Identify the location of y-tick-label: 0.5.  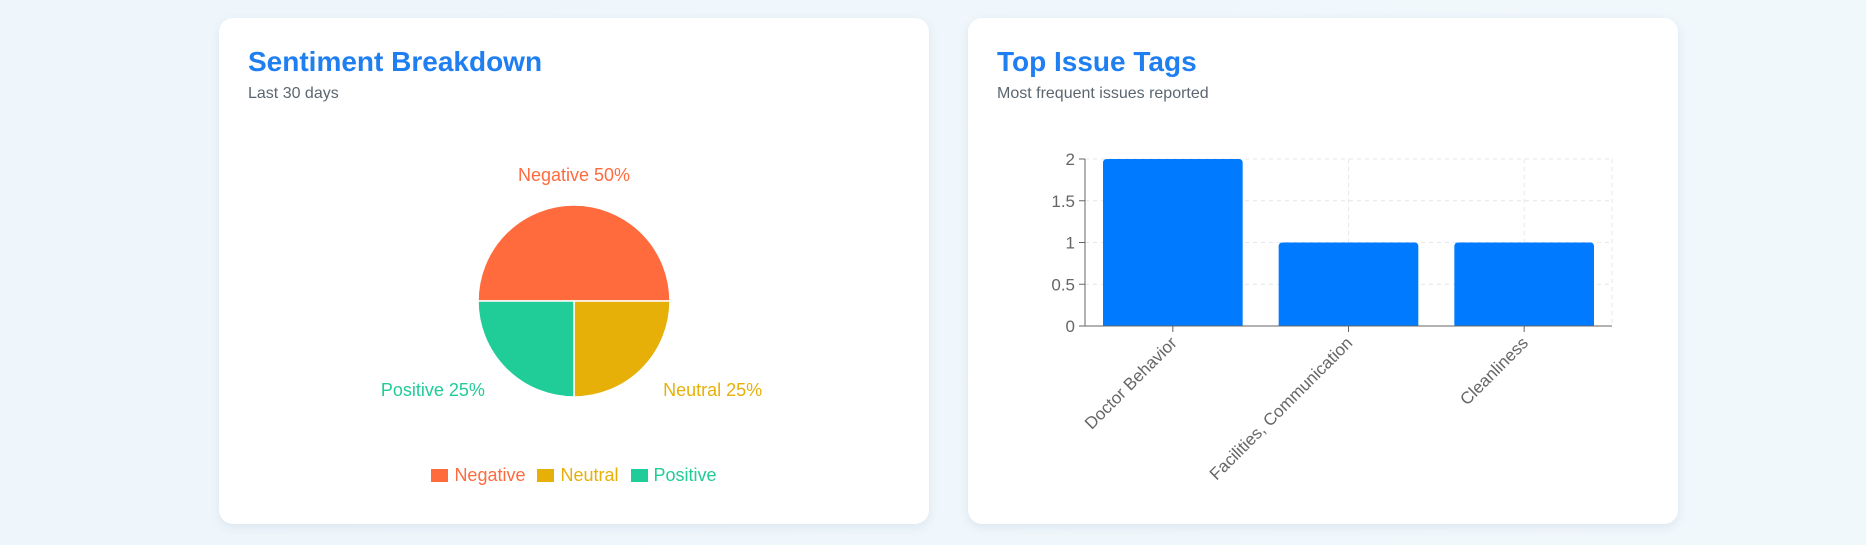
(1063, 284).